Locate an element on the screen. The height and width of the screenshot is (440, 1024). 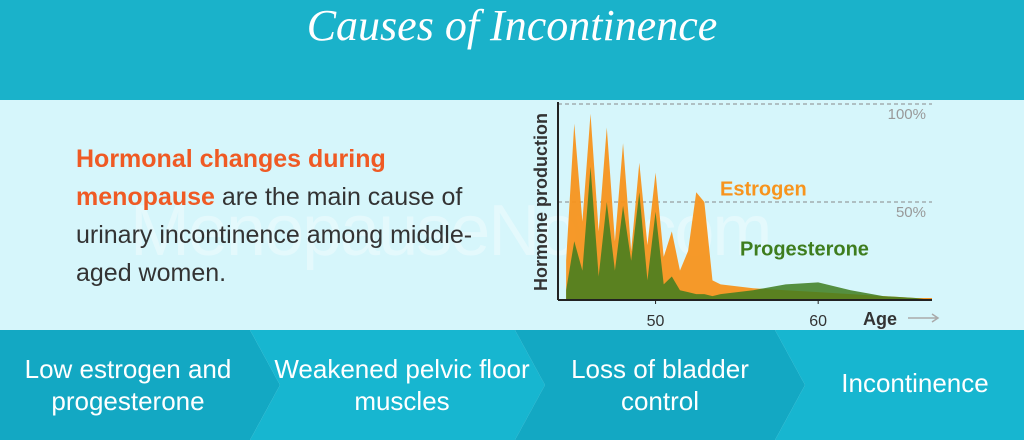
y-axis-label: Hormone production is located at coordinates (541, 202).